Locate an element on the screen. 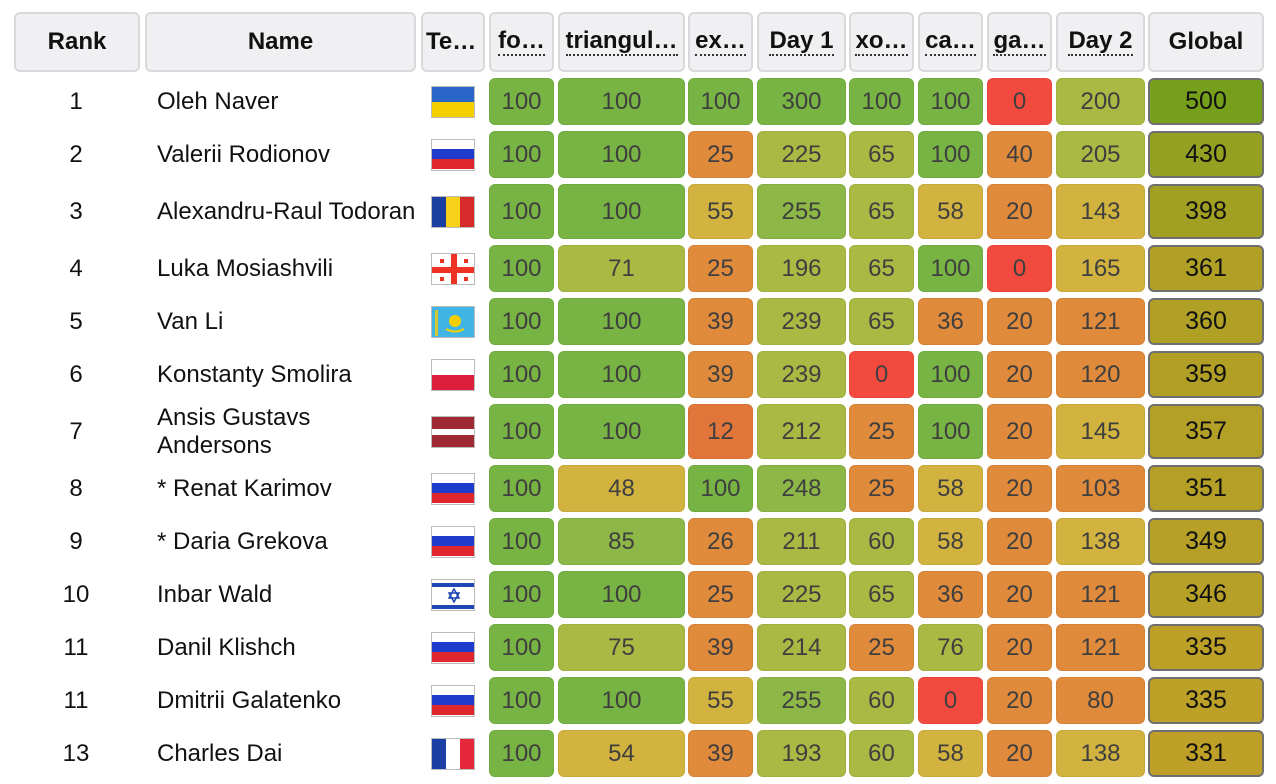 This screenshot has height=784, width=1276. score-cell: 80 is located at coordinates (1100, 700).